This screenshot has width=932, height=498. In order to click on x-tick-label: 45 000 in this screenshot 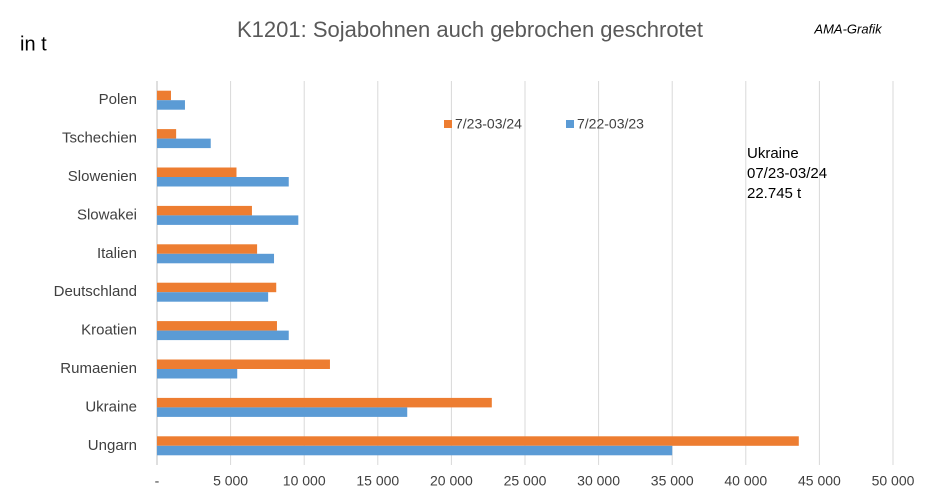, I will do `click(819, 481)`.